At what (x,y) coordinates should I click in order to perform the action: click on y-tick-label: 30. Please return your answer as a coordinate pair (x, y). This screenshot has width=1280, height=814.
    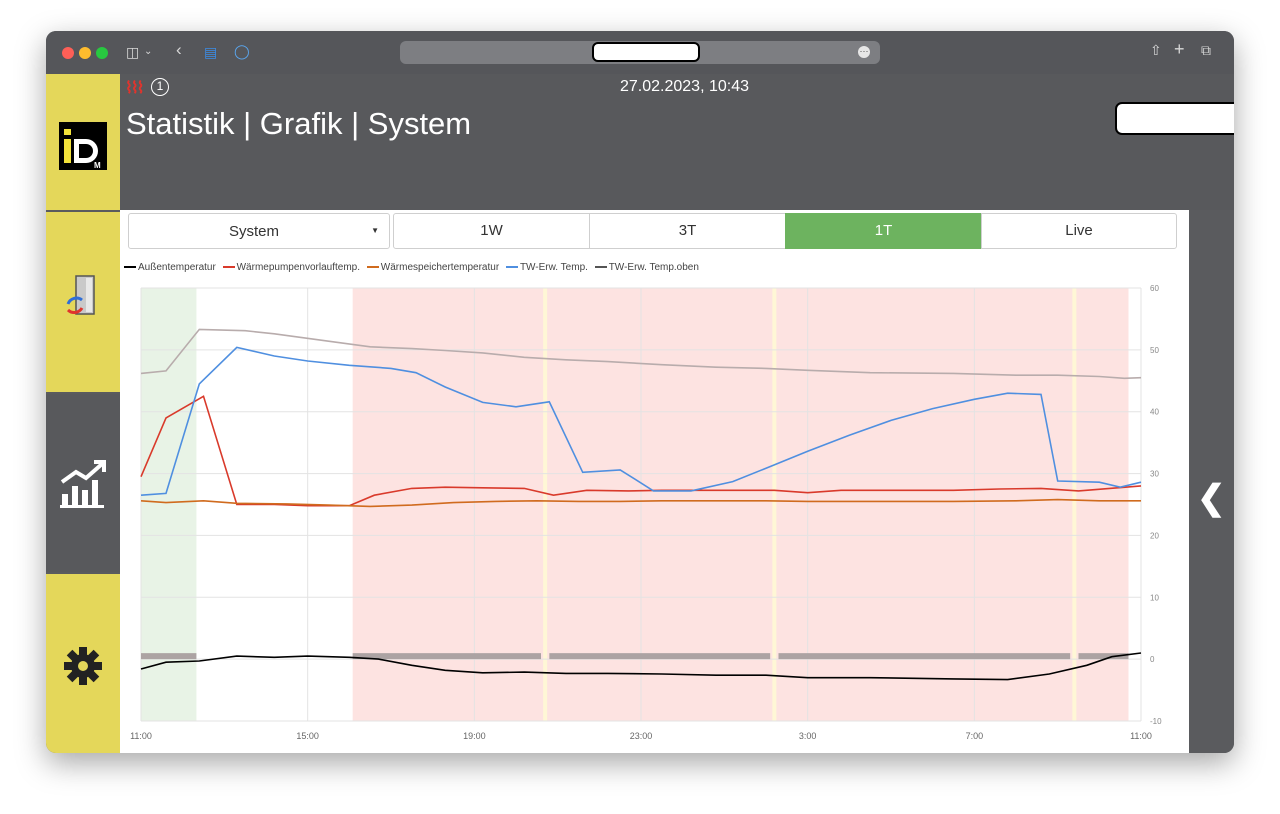
    Looking at the image, I should click on (1154, 474).